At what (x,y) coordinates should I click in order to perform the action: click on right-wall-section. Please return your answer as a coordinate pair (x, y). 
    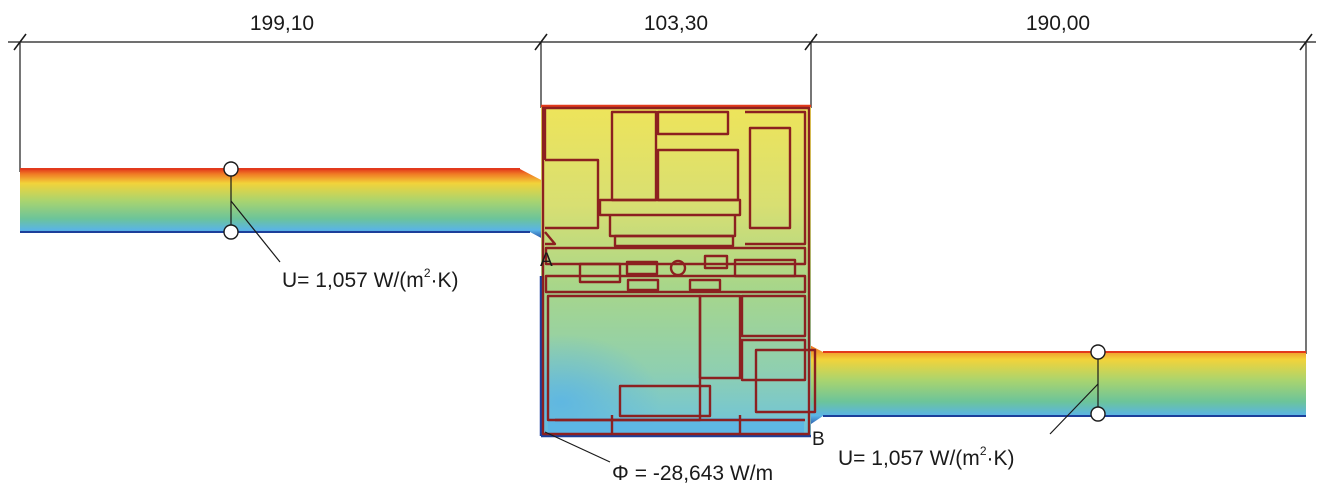
    Looking at the image, I should click on (1053, 384).